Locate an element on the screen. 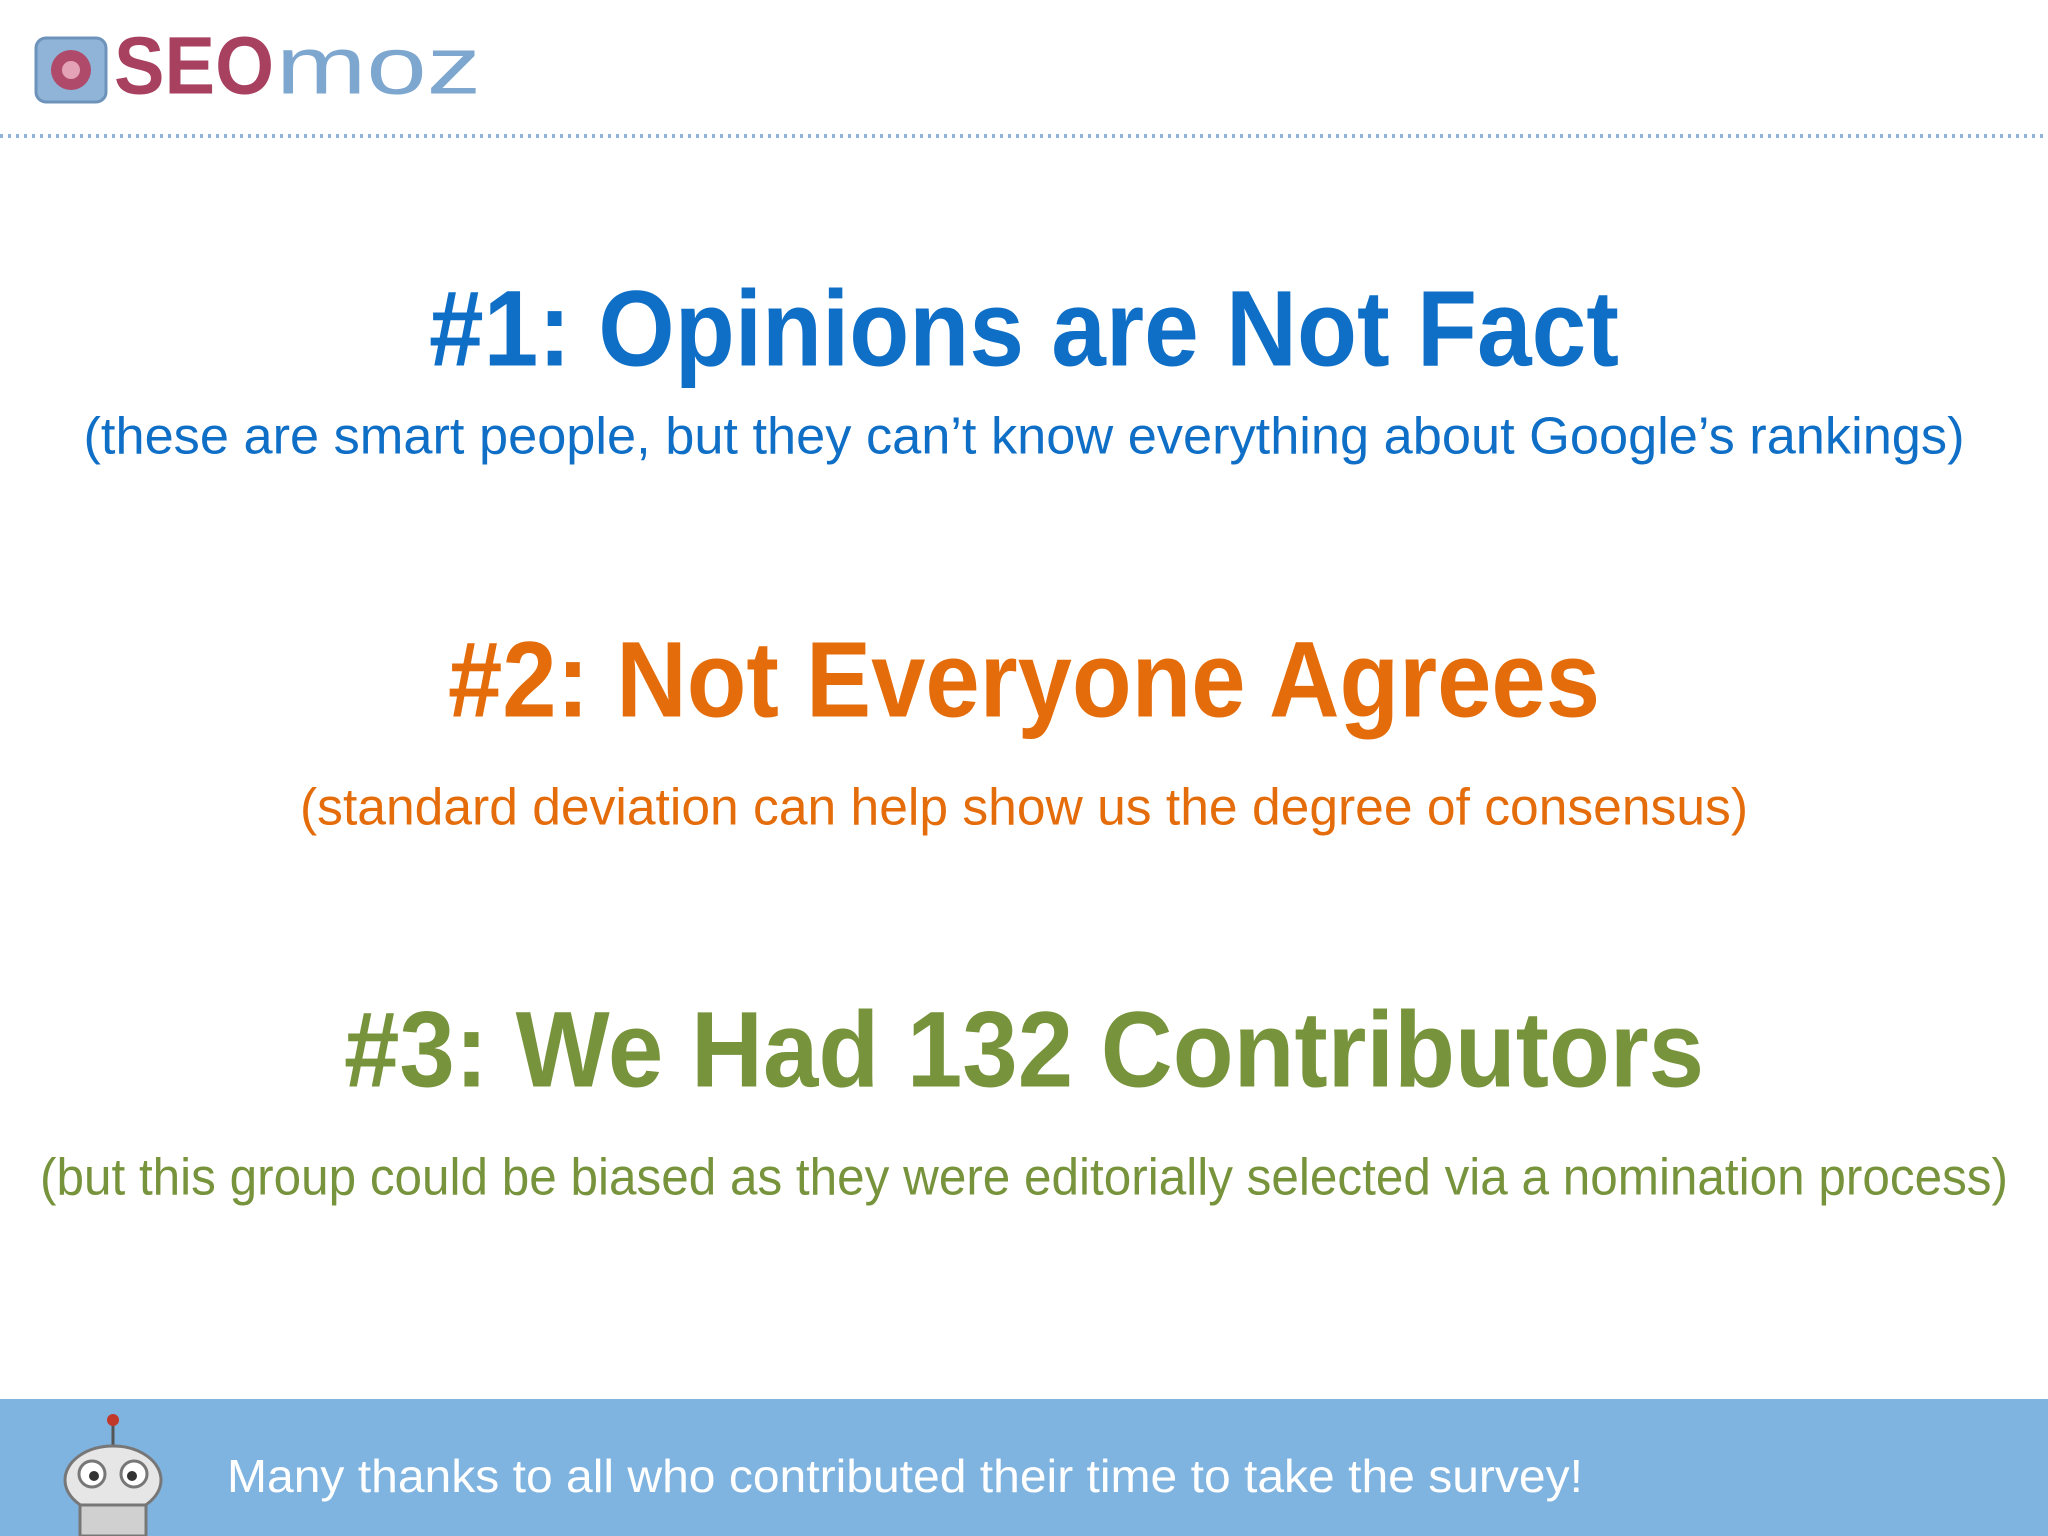 This screenshot has width=2048, height=1536. point-heading: #3: We Had 132 Contributors is located at coordinates (1024, 1049).